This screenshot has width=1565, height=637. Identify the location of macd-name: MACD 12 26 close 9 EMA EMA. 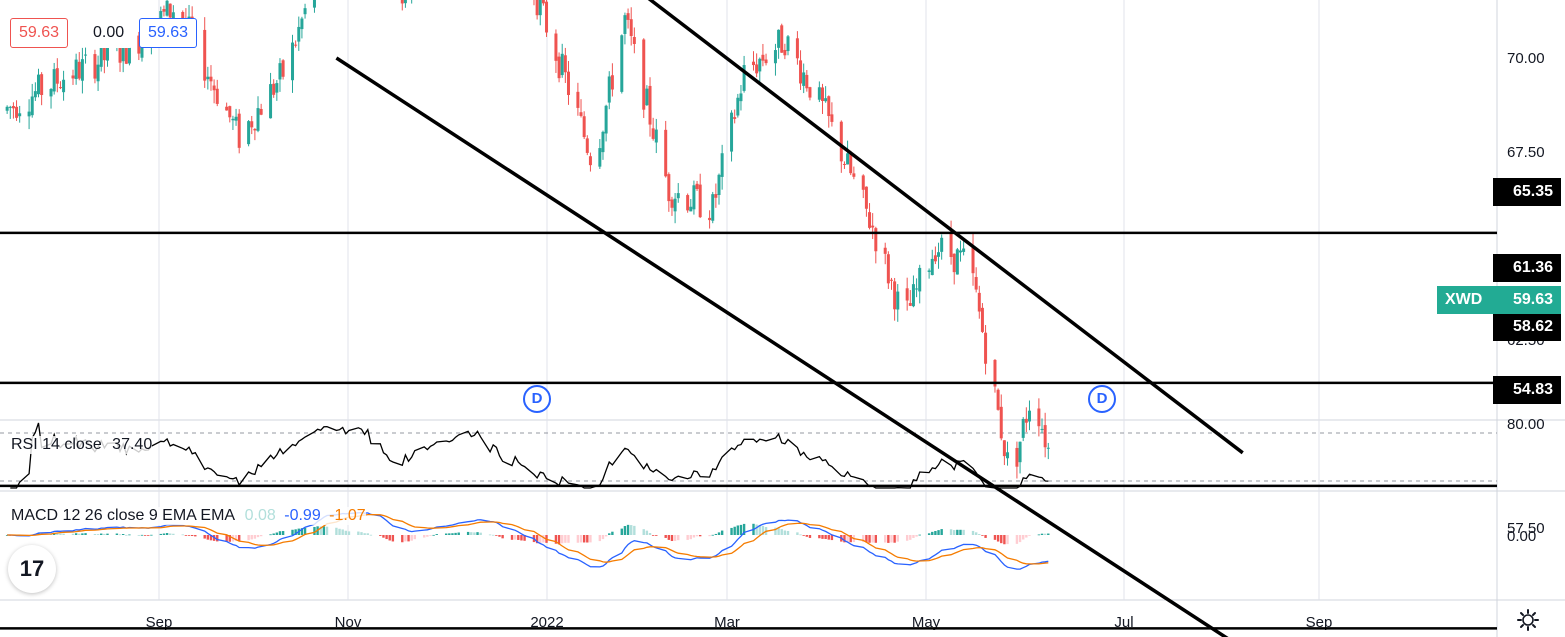
(123, 515).